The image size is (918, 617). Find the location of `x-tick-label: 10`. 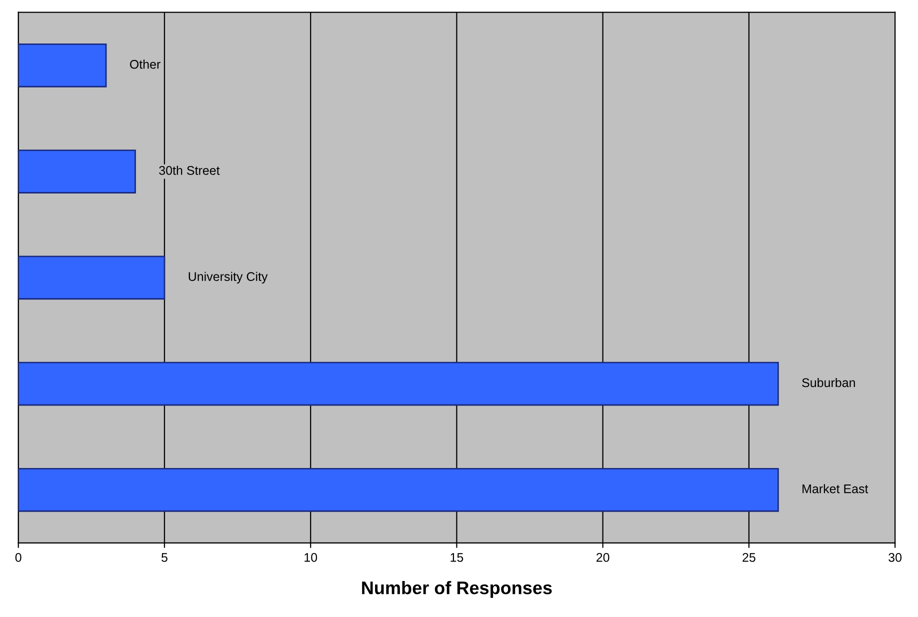

x-tick-label: 10 is located at coordinates (311, 557).